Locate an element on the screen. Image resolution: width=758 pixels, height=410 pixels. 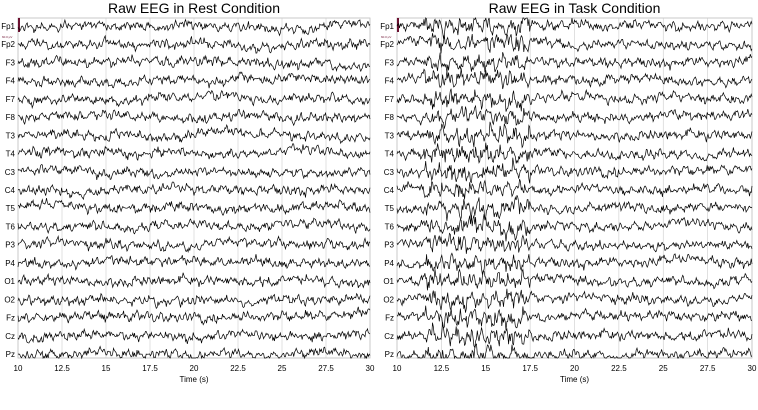
chart-title: Raw EEG in Task Condition is located at coordinates (575, 8).